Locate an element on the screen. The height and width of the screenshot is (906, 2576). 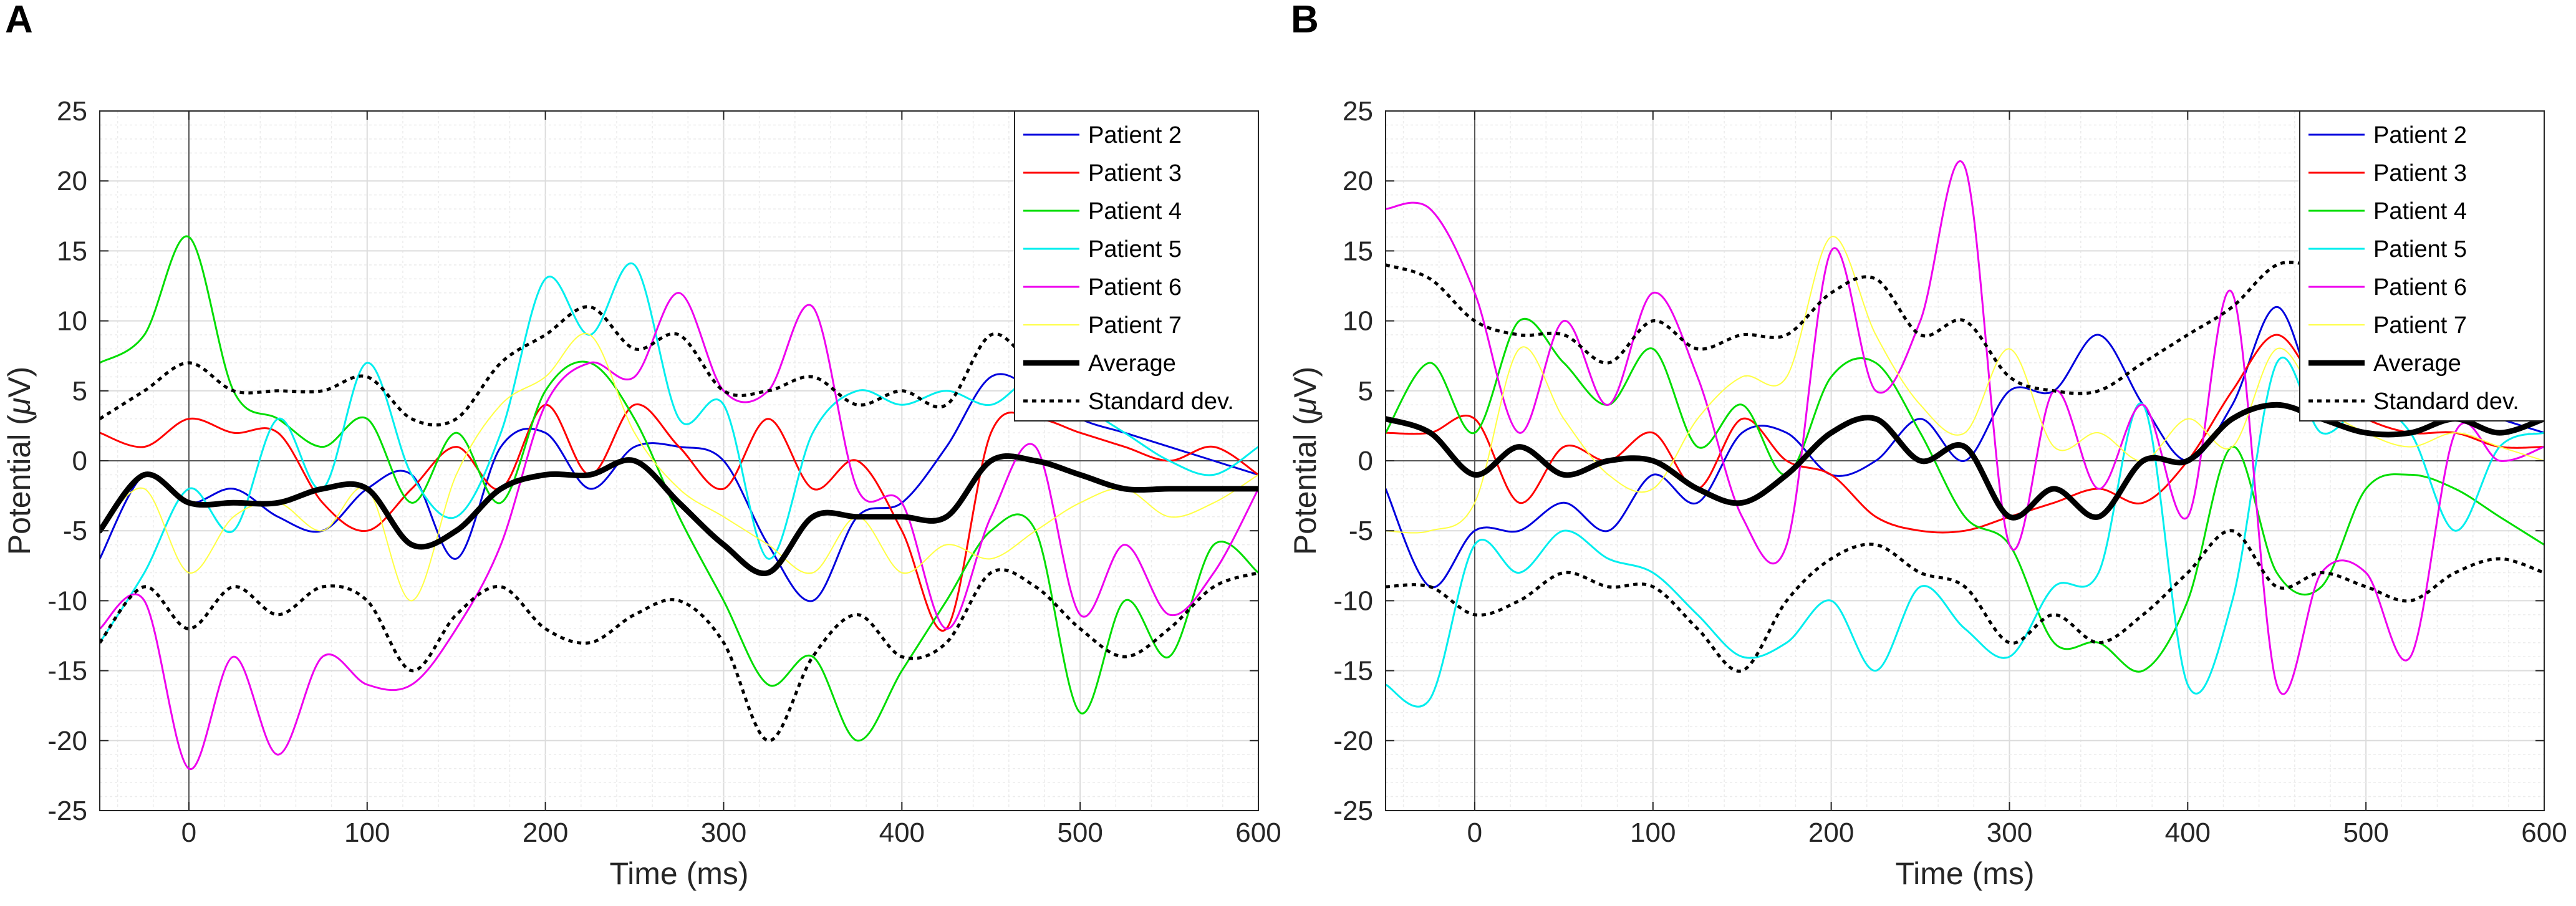
series-line-standard-dev-lower is located at coordinates (679, 656).